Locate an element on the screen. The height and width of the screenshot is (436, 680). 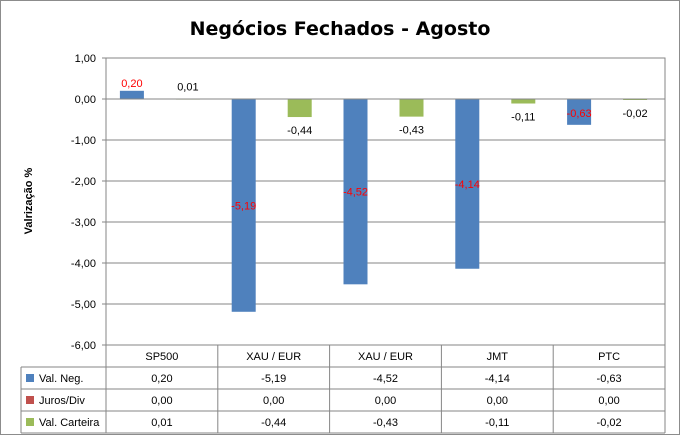
data-label: 0,01 is located at coordinates (187, 88).